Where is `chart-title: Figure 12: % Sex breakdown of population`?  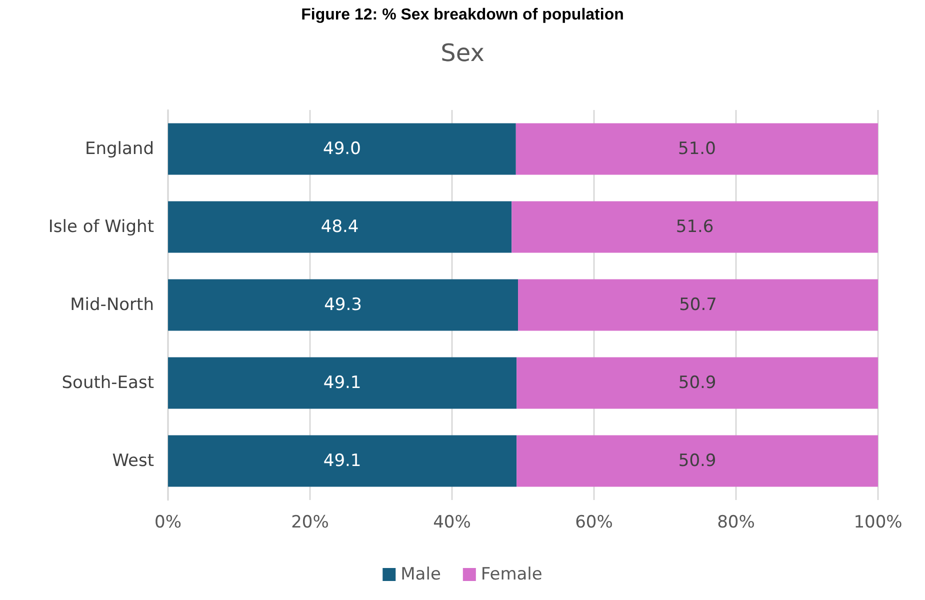
chart-title: Figure 12: % Sex breakdown of population is located at coordinates (462, 15).